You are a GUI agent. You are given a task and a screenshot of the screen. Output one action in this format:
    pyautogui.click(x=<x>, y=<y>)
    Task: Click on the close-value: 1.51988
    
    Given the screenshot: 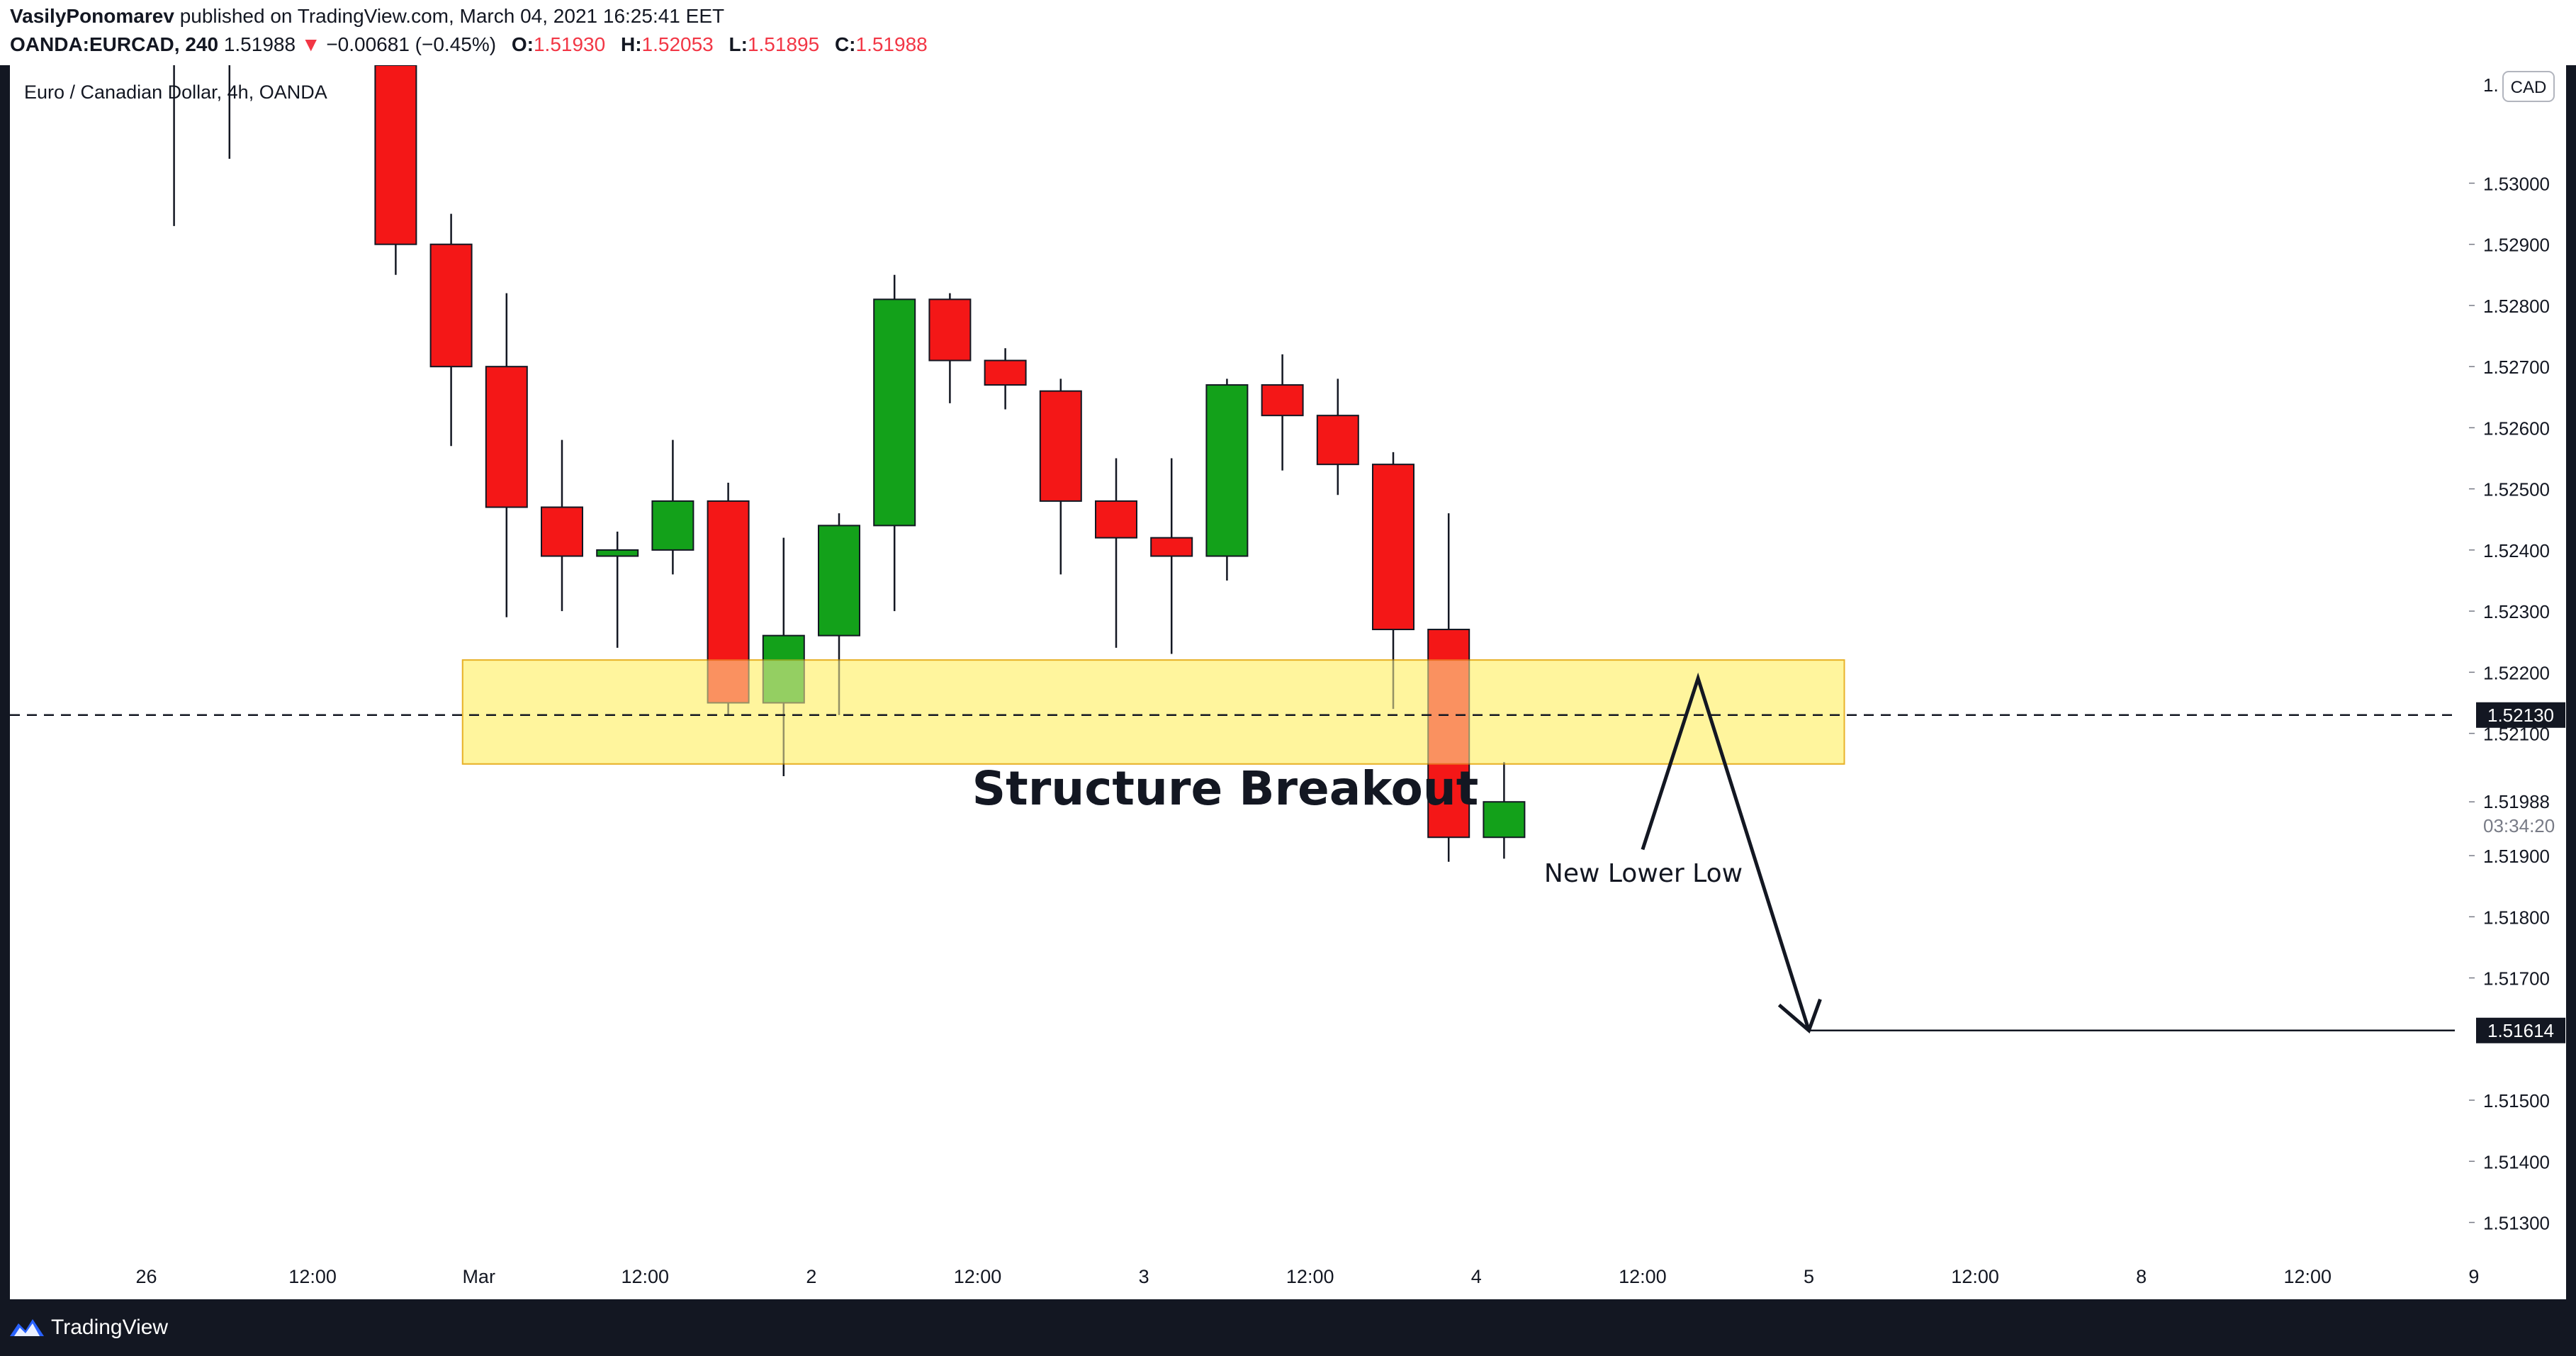 What is the action you would take?
    pyautogui.click(x=891, y=44)
    